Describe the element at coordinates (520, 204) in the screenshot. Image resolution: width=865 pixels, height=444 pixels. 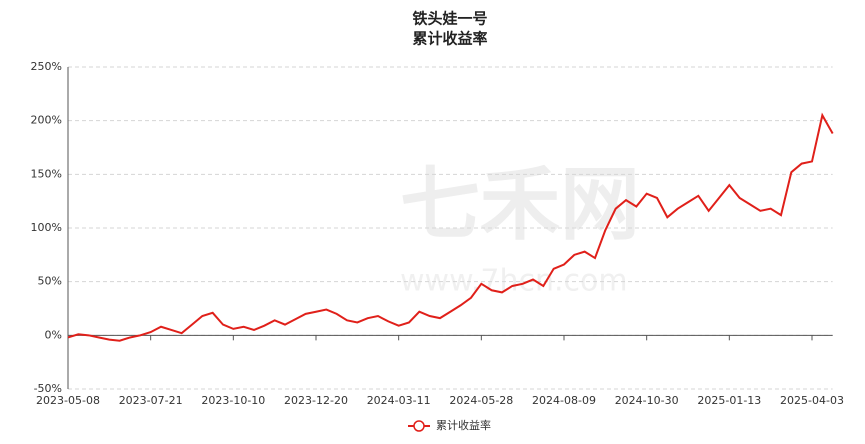
I see `watermark: 七禾网` at that location.